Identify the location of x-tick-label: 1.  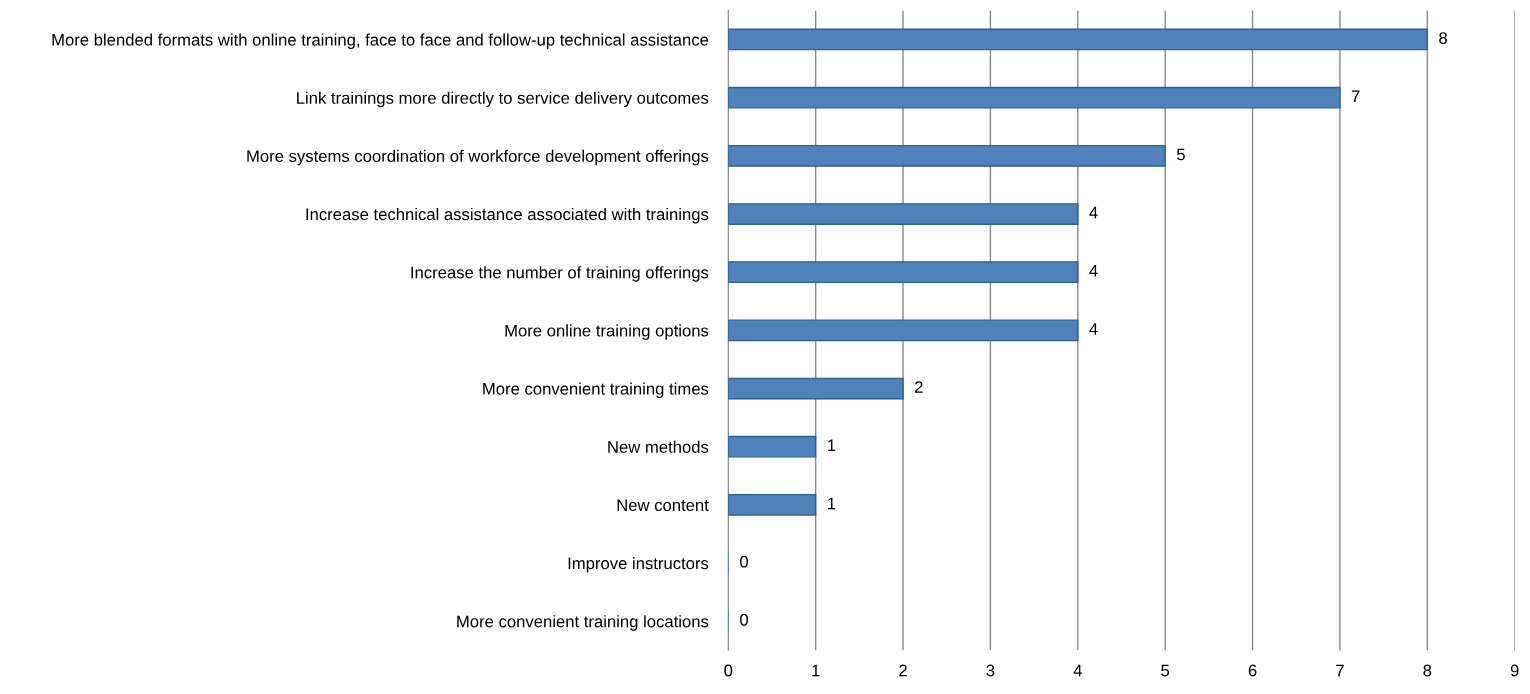
(816, 670).